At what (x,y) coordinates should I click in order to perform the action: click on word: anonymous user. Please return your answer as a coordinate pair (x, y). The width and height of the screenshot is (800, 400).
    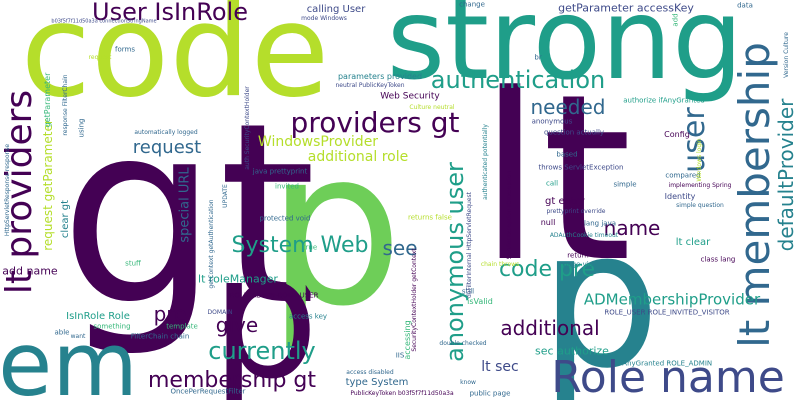
    Looking at the image, I should click on (455, 262).